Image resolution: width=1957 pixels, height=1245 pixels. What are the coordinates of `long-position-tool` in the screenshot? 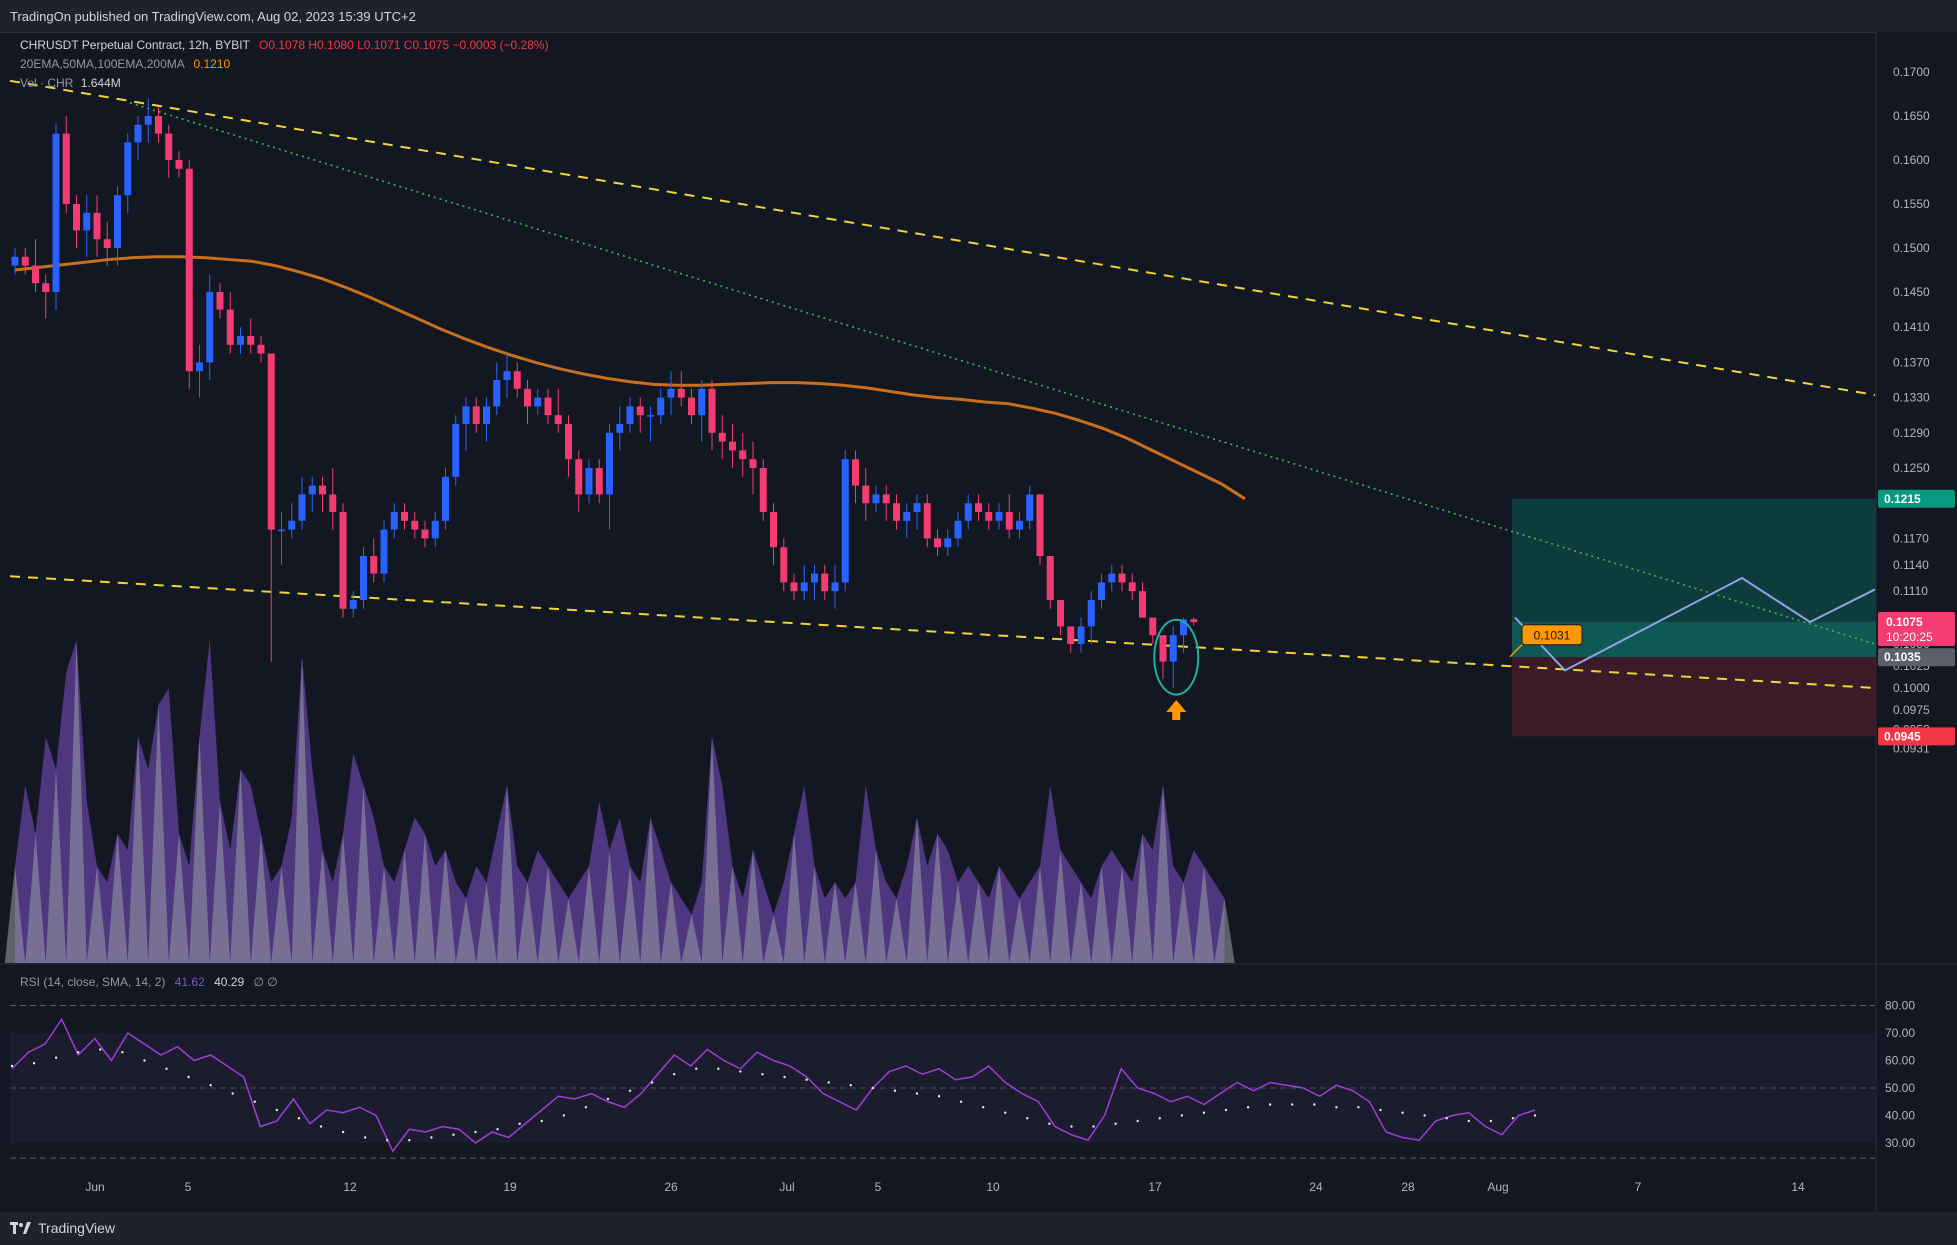 It's located at (1694, 617).